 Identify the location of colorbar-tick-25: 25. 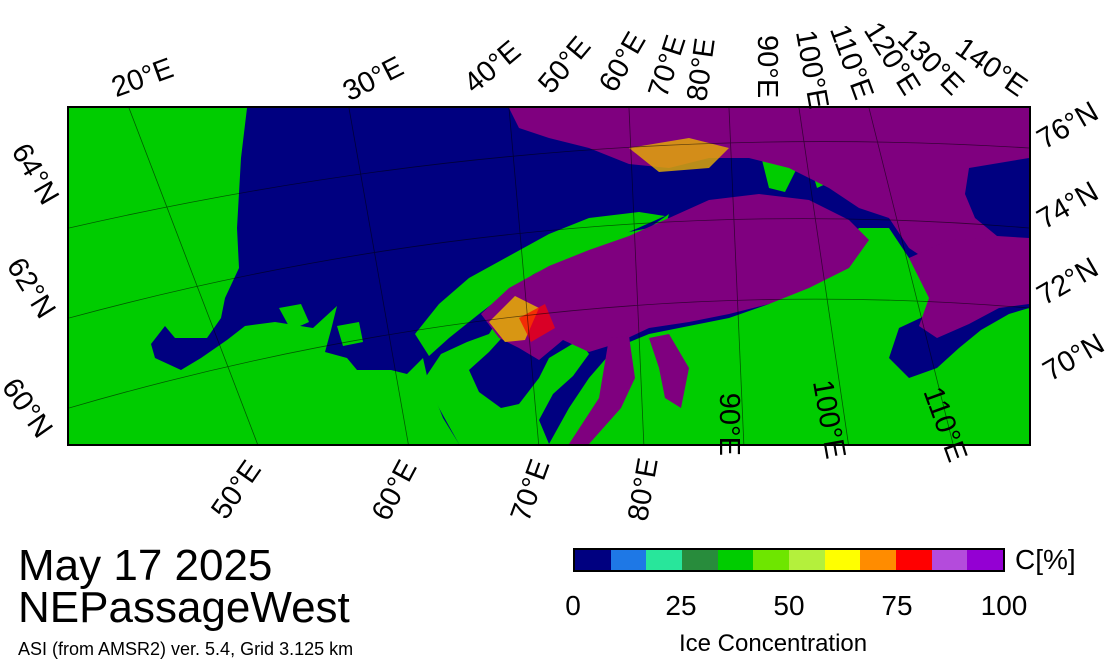
(681, 605).